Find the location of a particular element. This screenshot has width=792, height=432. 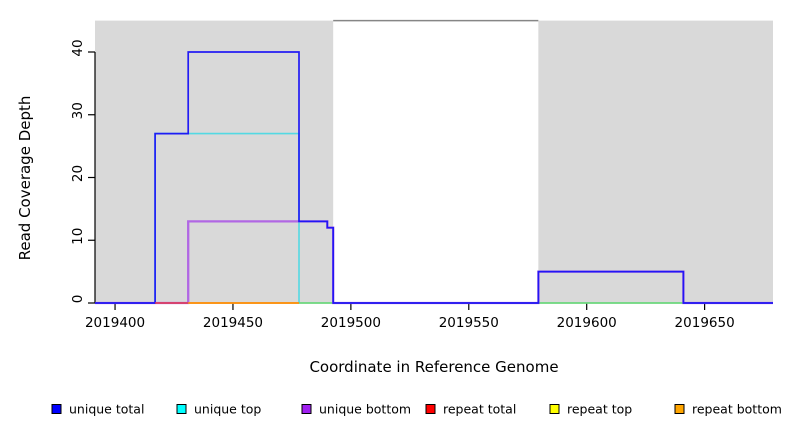

legend-swatch-unique-bottom is located at coordinates (306, 409).